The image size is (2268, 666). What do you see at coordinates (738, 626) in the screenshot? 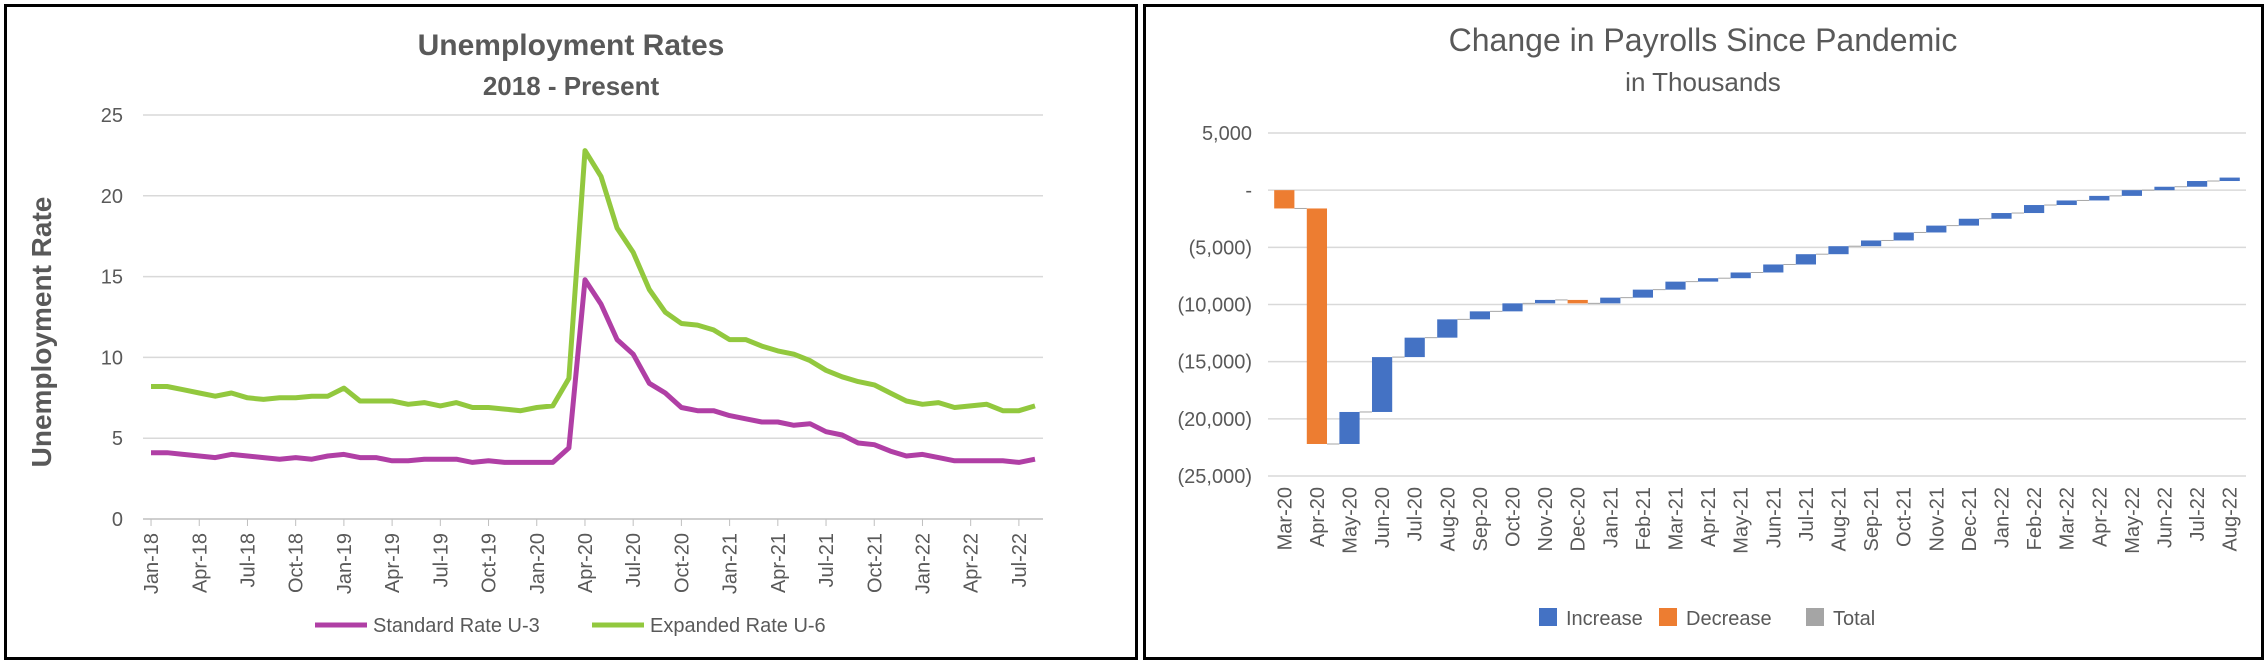
I see `legend-label: Expanded Rate U-6` at bounding box center [738, 626].